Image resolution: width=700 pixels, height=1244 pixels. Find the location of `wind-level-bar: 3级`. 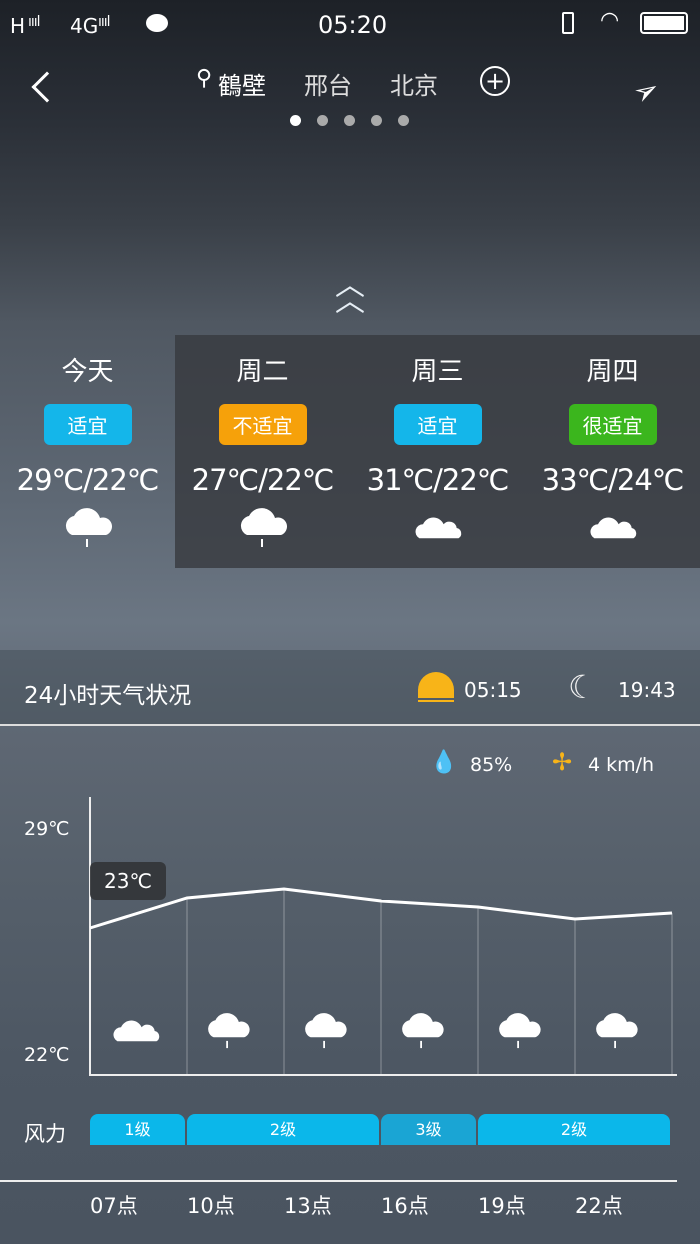

wind-level-bar: 3级 is located at coordinates (428, 1129).